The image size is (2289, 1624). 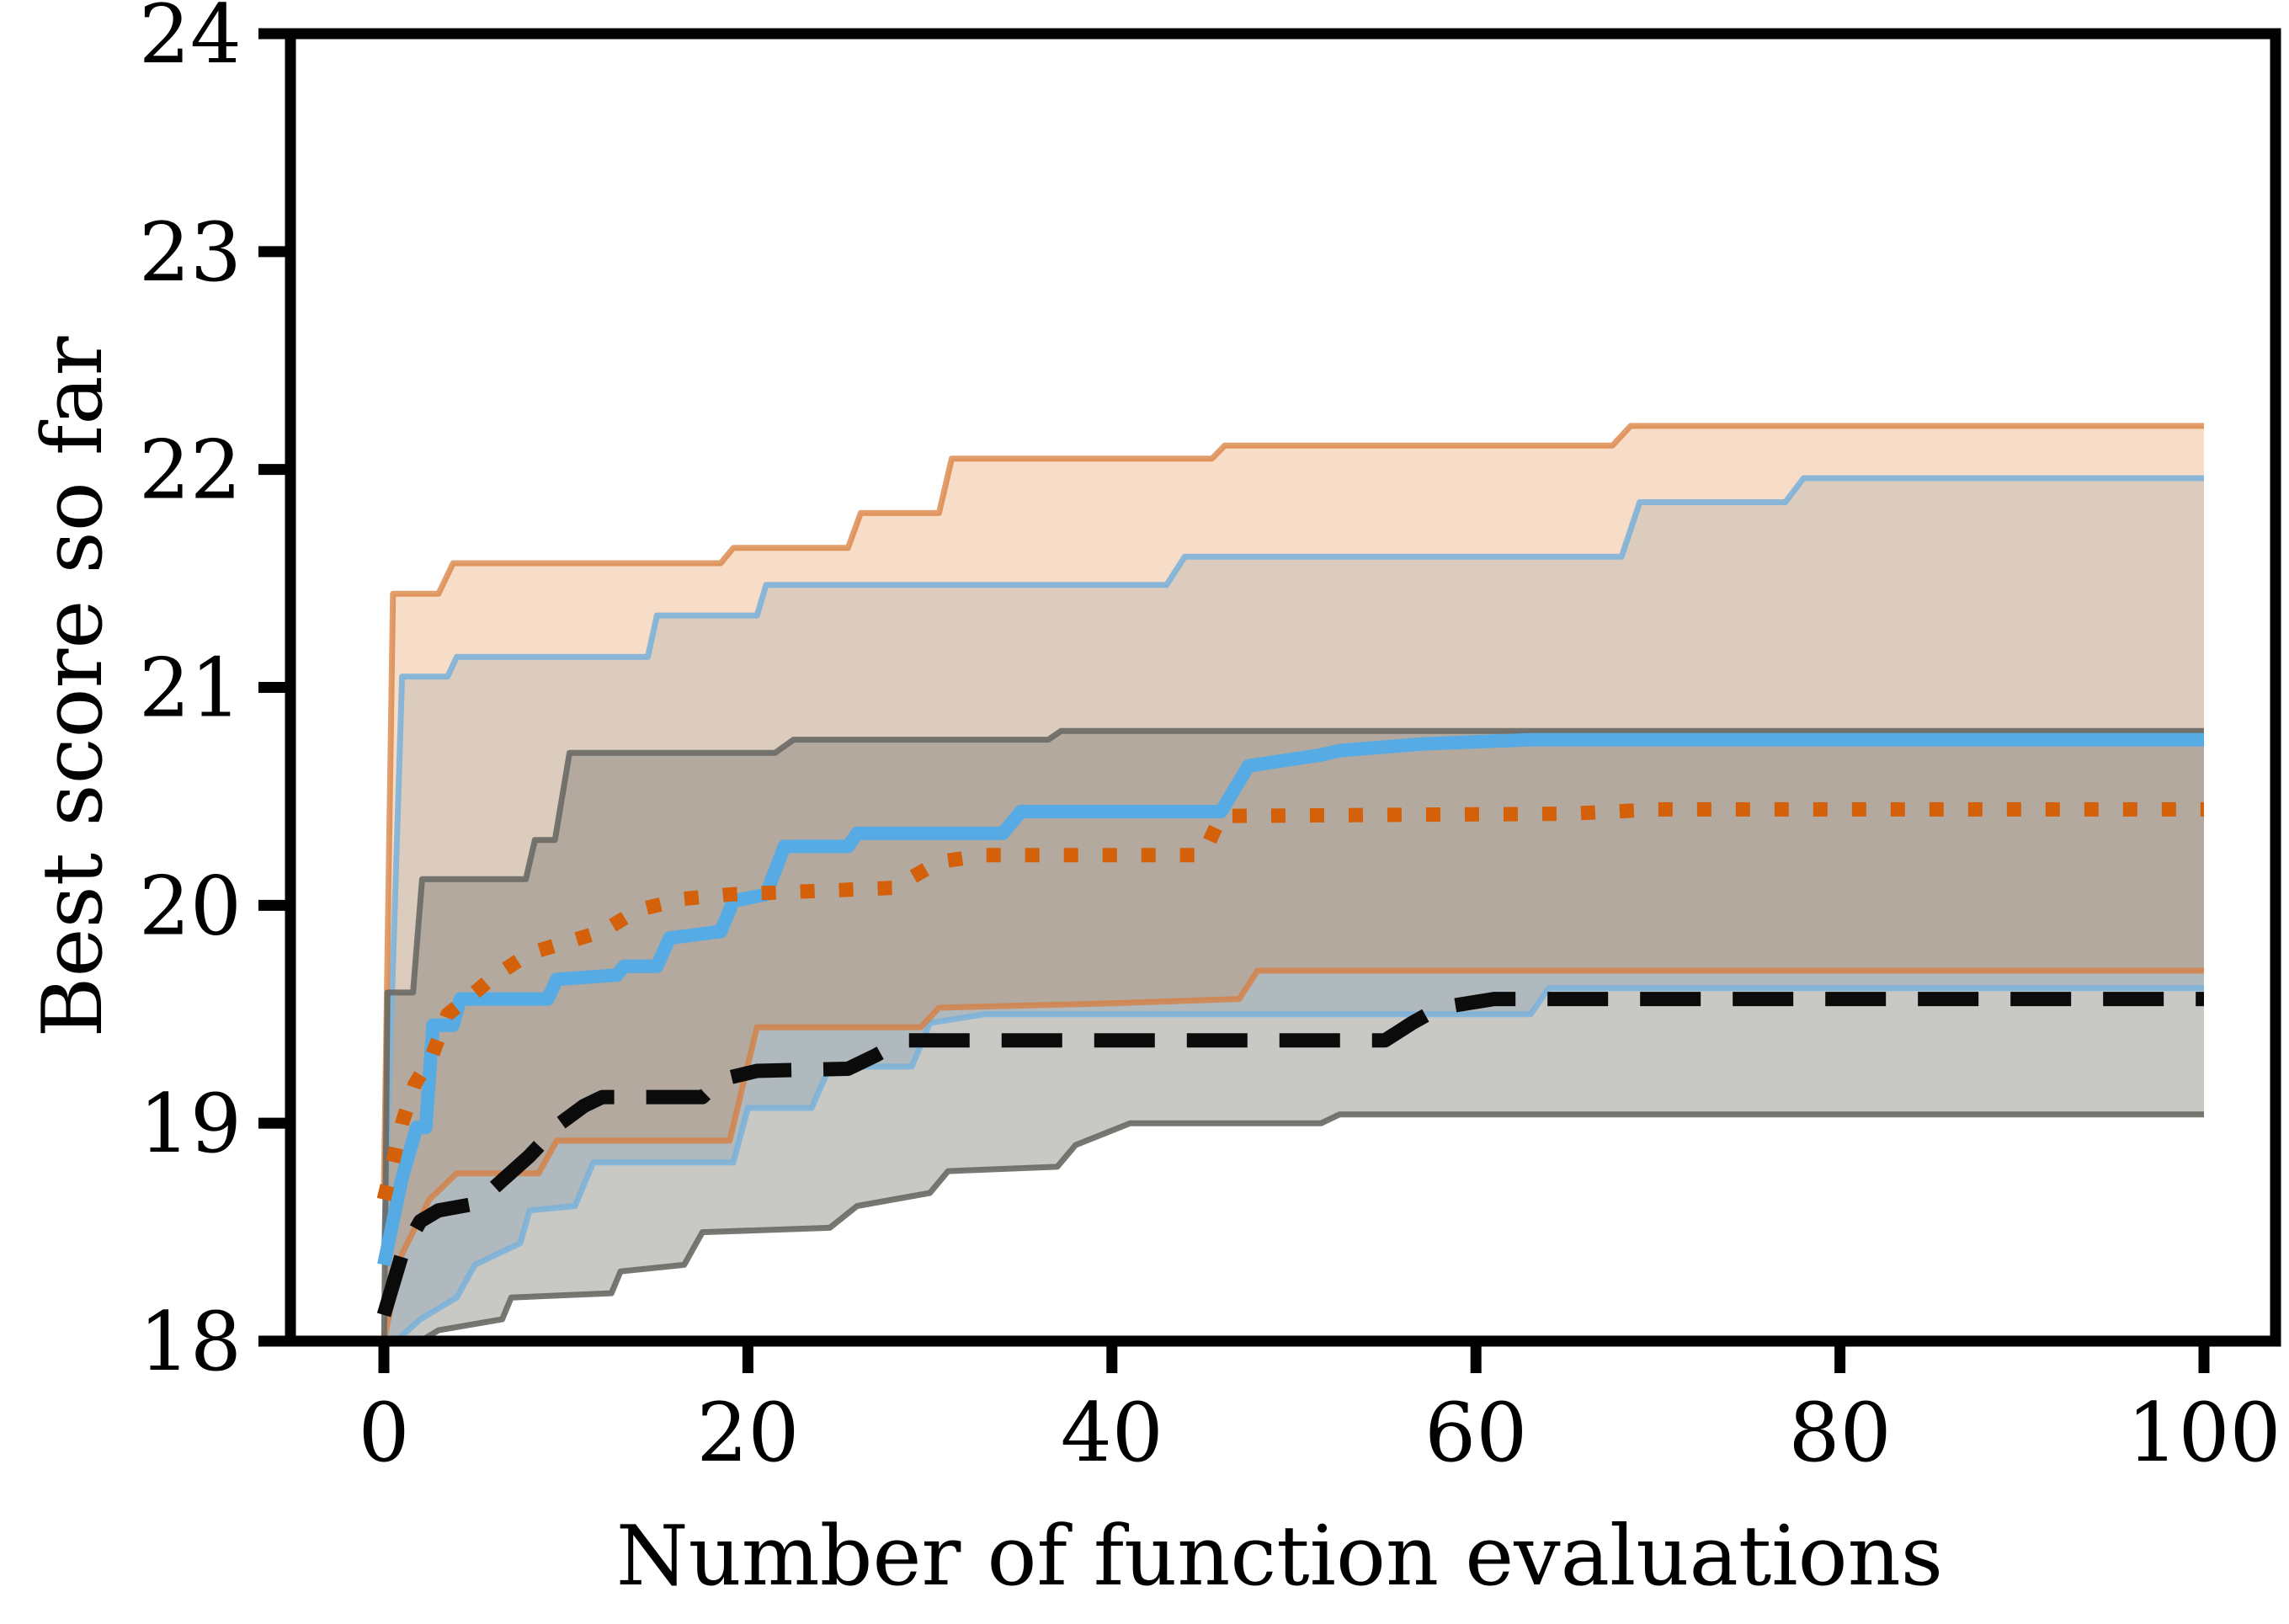 I want to click on x-tick-label: 0, so click(x=383, y=1433).